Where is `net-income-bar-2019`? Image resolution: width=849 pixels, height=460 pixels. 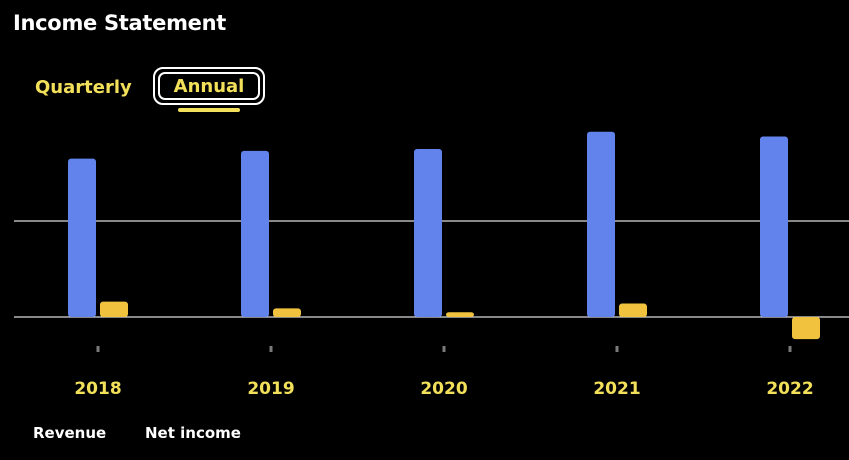 net-income-bar-2019 is located at coordinates (287, 312).